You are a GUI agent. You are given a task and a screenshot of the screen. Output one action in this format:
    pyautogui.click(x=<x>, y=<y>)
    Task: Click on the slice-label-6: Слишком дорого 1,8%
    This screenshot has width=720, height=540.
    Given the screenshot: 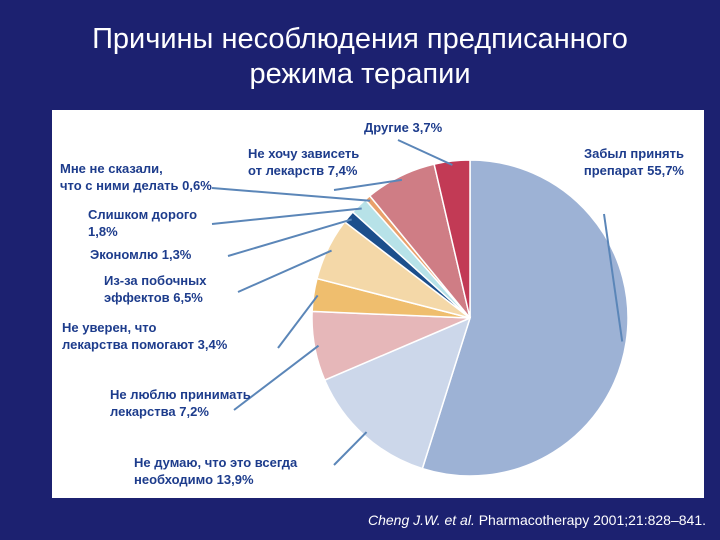 What is the action you would take?
    pyautogui.click(x=142, y=223)
    